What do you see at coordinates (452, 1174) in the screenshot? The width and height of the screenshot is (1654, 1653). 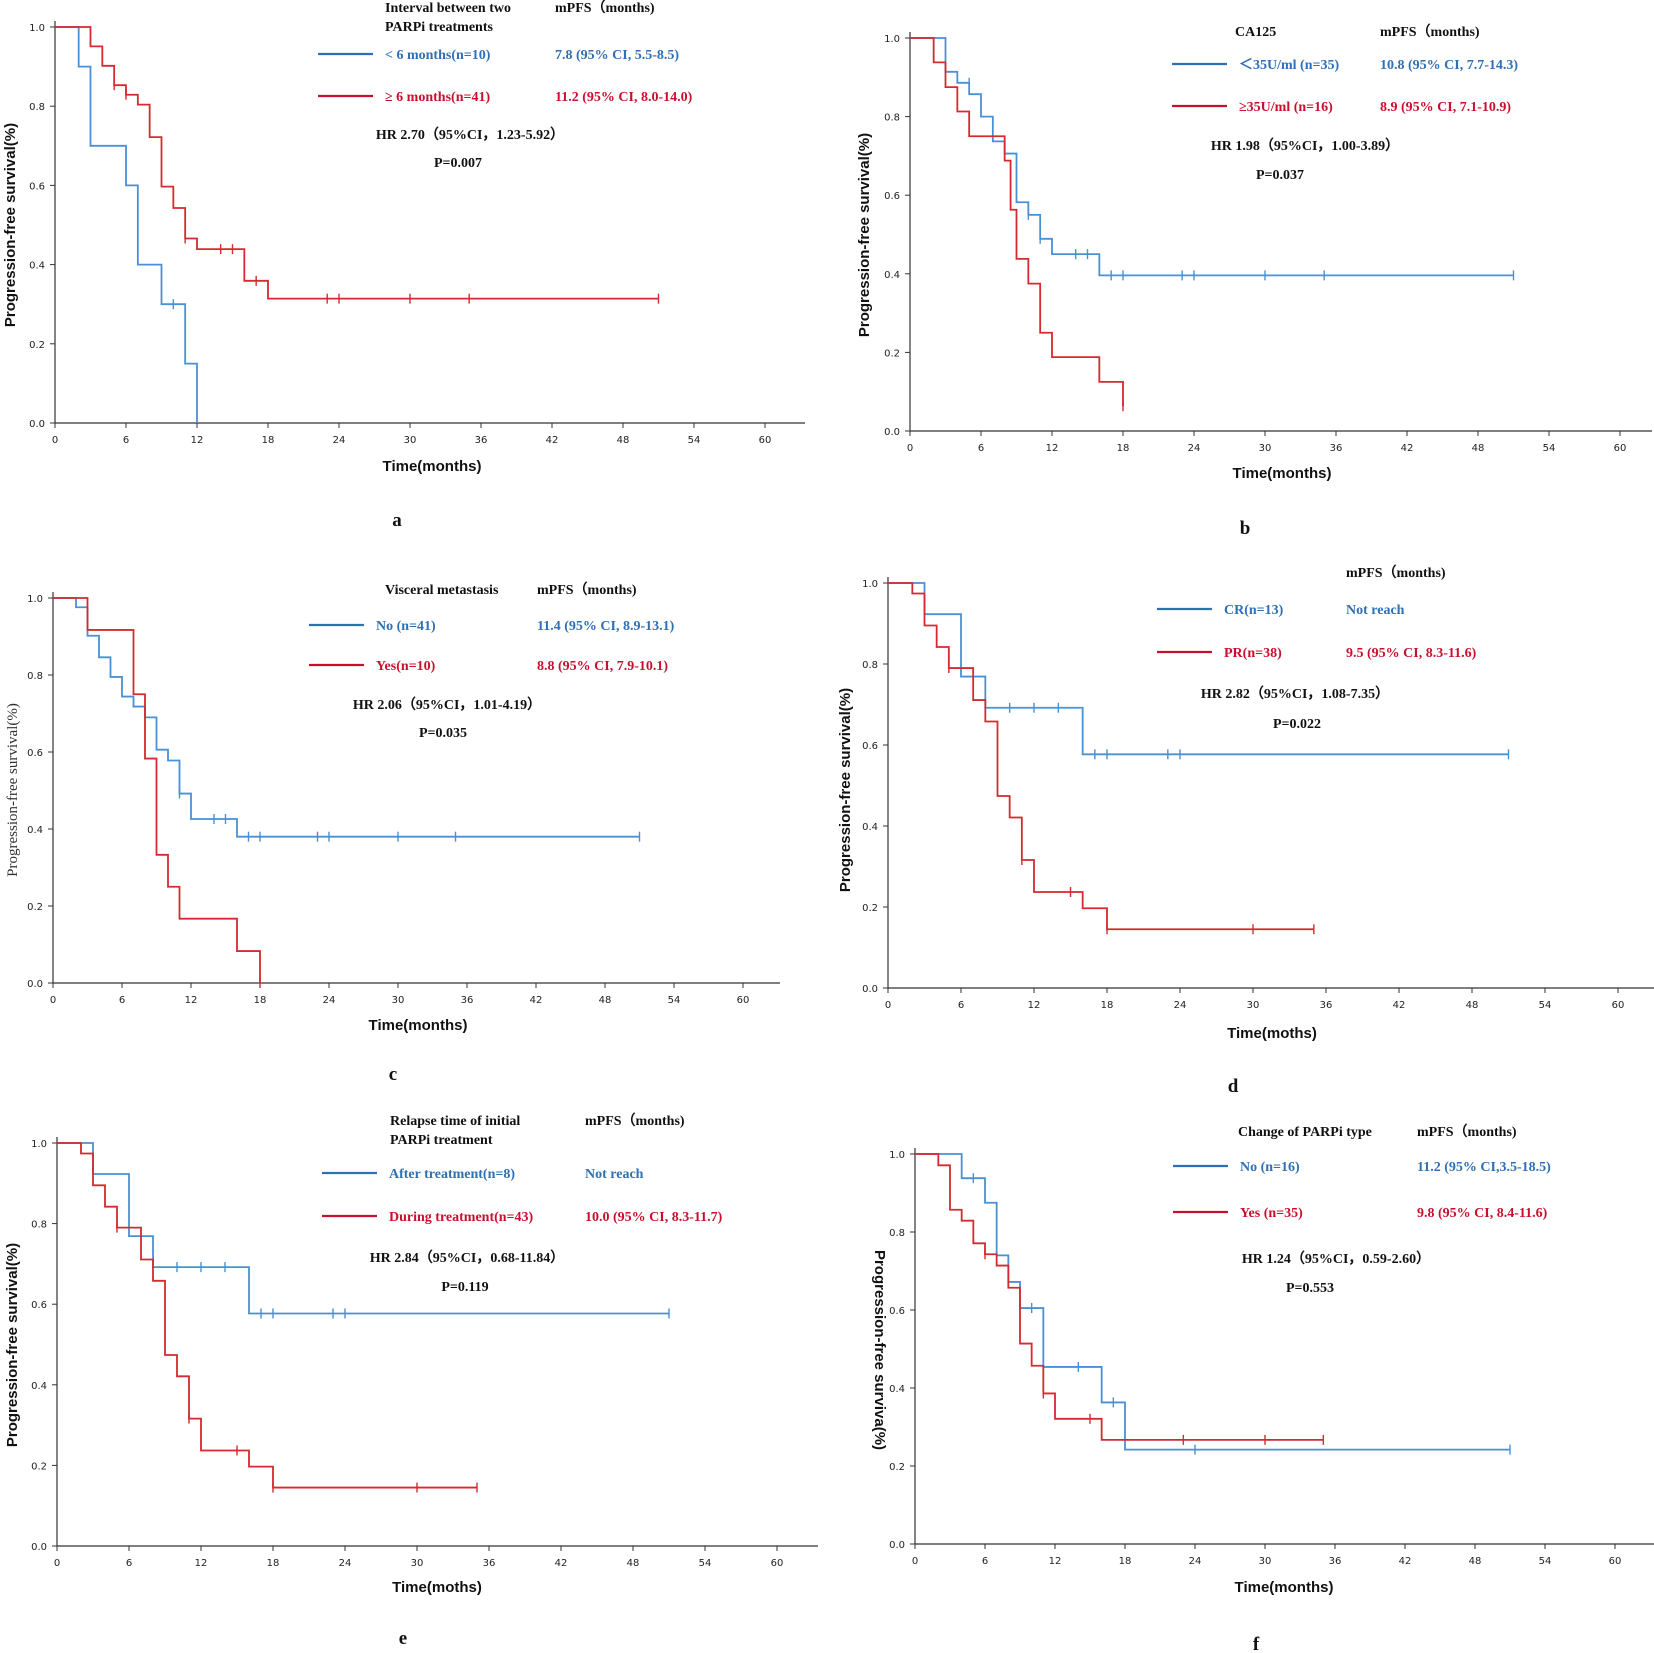 I see `legend-label: After treatment(n=8)` at bounding box center [452, 1174].